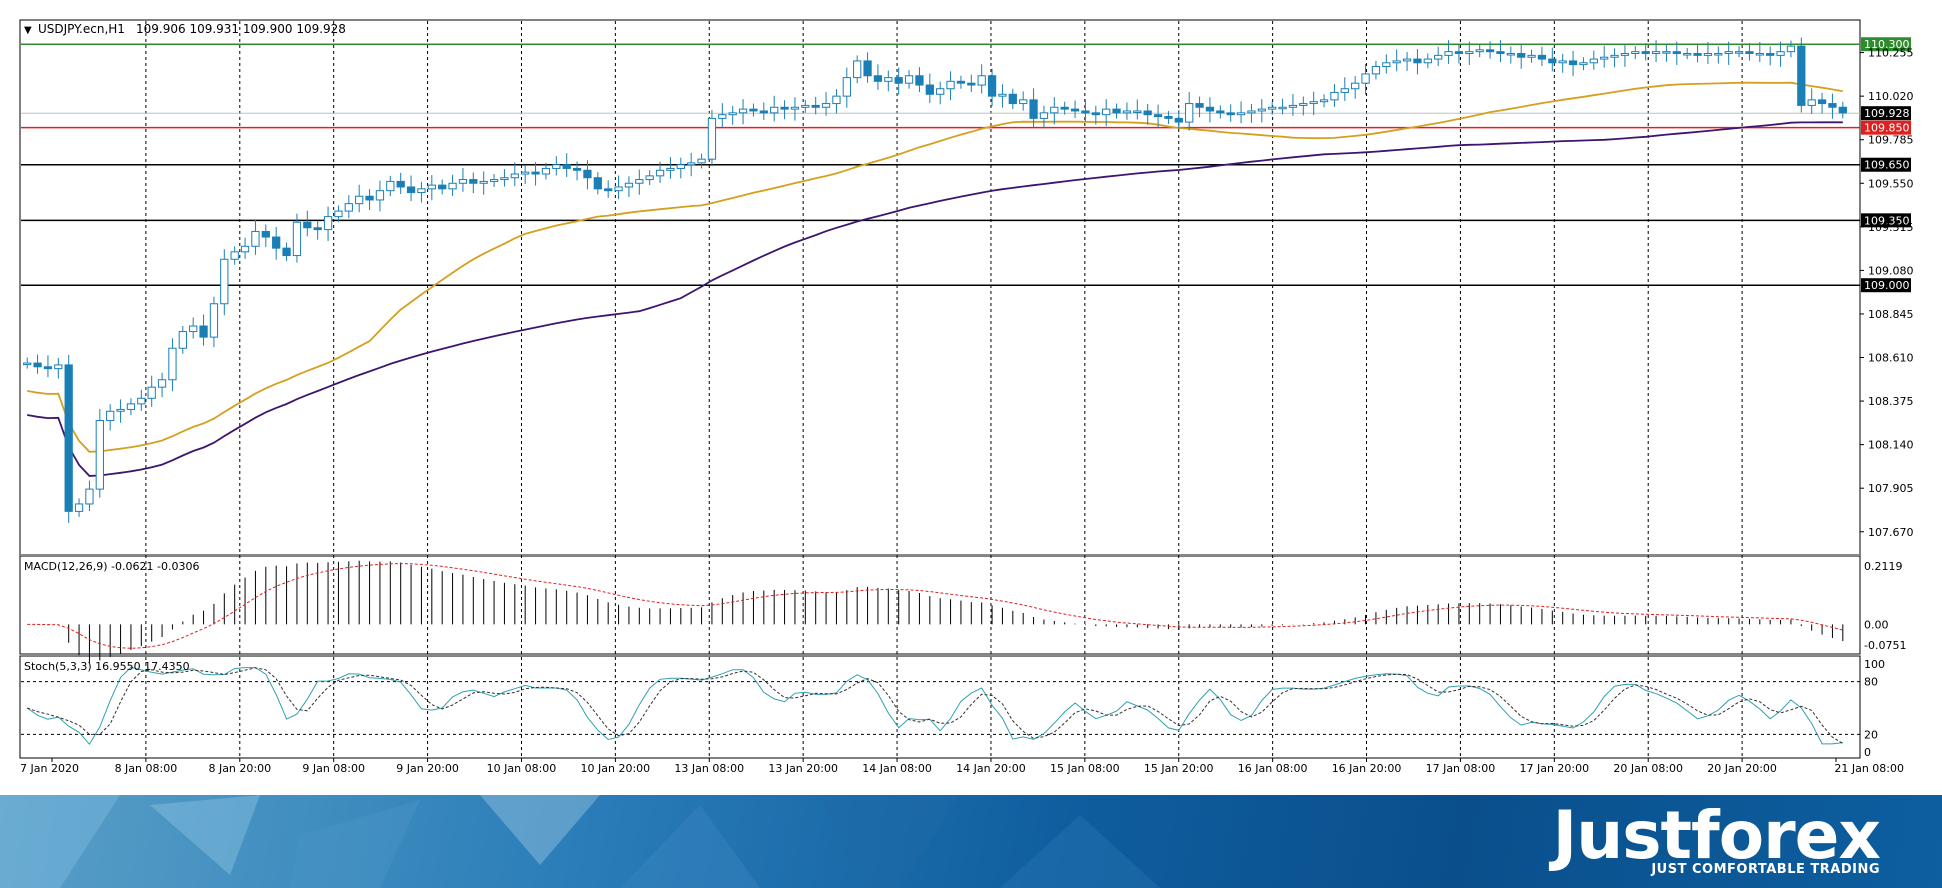  I want to click on x-tick-label: 9 Jan 08:00, so click(333, 768).